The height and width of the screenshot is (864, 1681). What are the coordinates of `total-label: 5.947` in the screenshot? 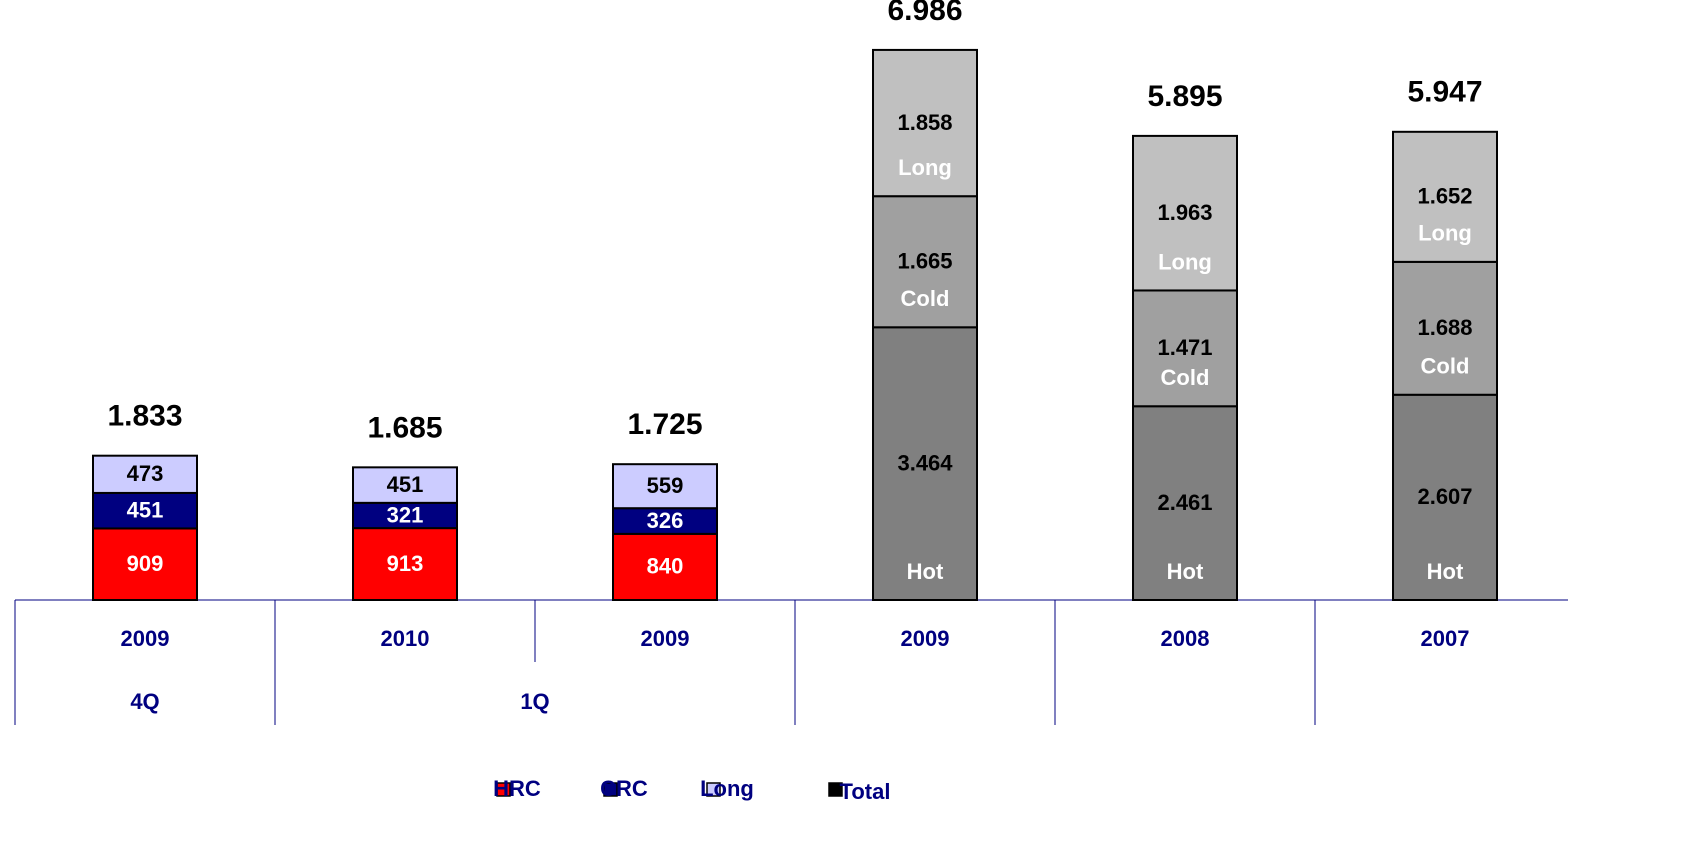 It's located at (1444, 92).